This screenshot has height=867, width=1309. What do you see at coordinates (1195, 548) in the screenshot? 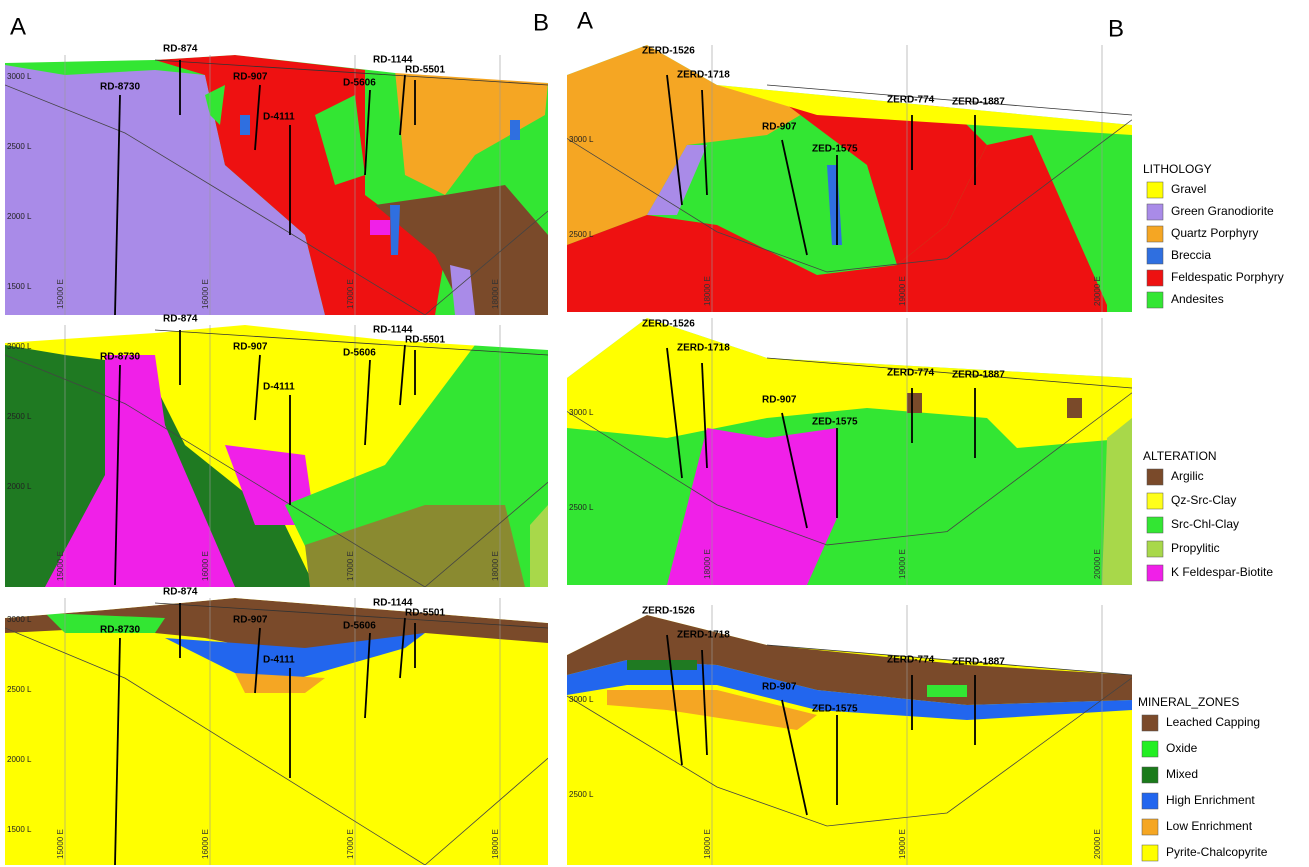
I see `legend-label: Propylitic` at bounding box center [1195, 548].